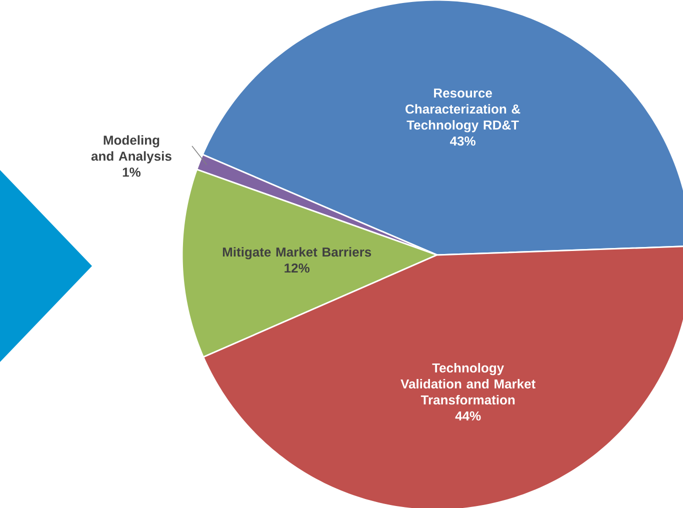  Describe the element at coordinates (463, 110) in the screenshot. I see `slice-label: Resource Characterization & Technology RD&T` at that location.